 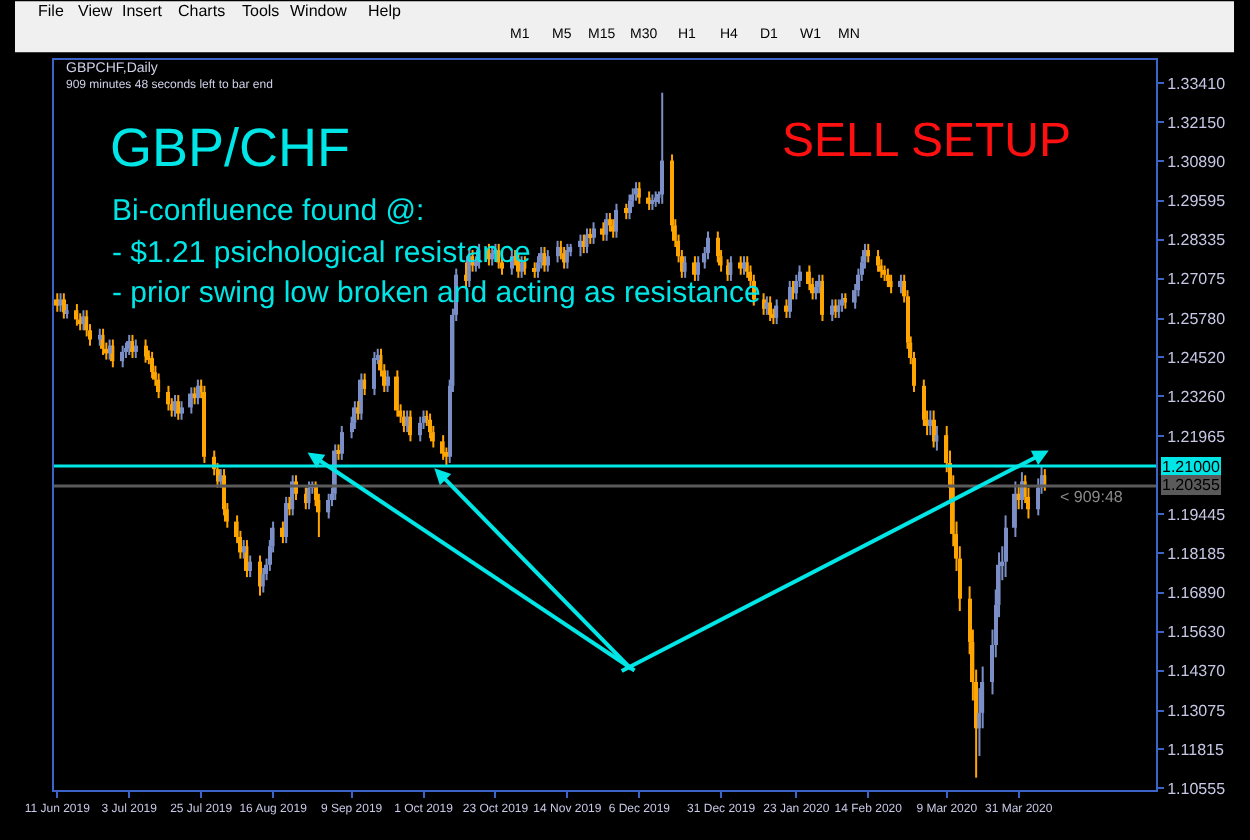 What do you see at coordinates (1197, 788) in the screenshot?
I see `y-tick-label: 1.10555` at bounding box center [1197, 788].